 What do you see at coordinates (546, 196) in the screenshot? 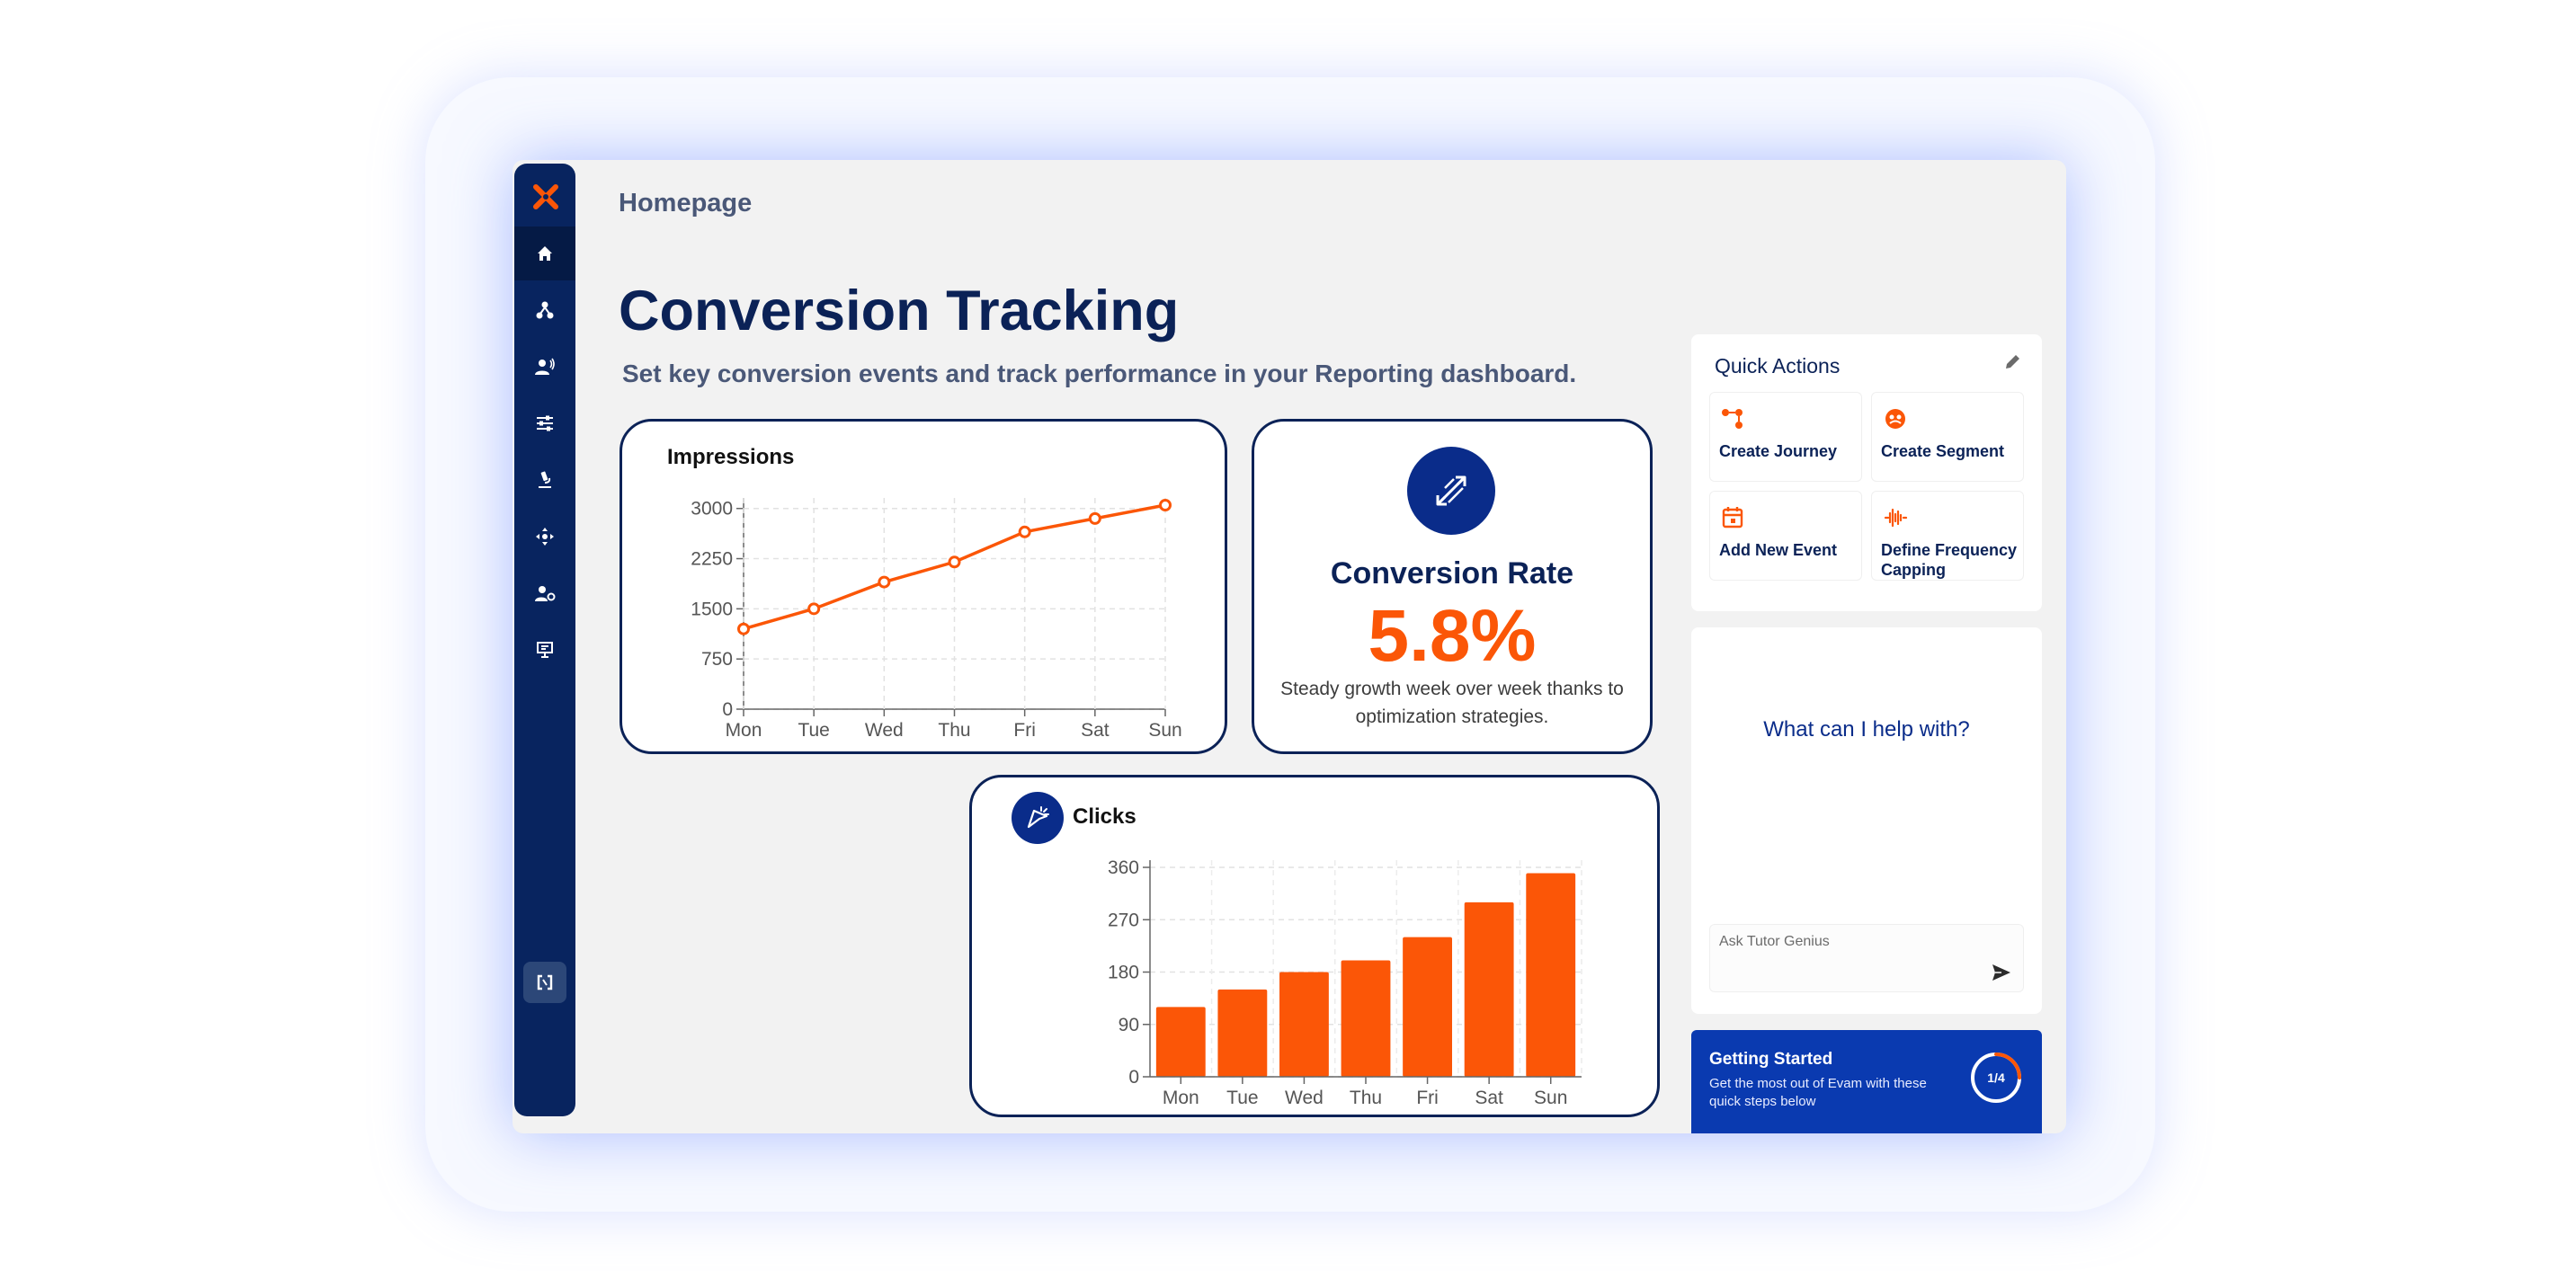
I see `logo-icon` at bounding box center [546, 196].